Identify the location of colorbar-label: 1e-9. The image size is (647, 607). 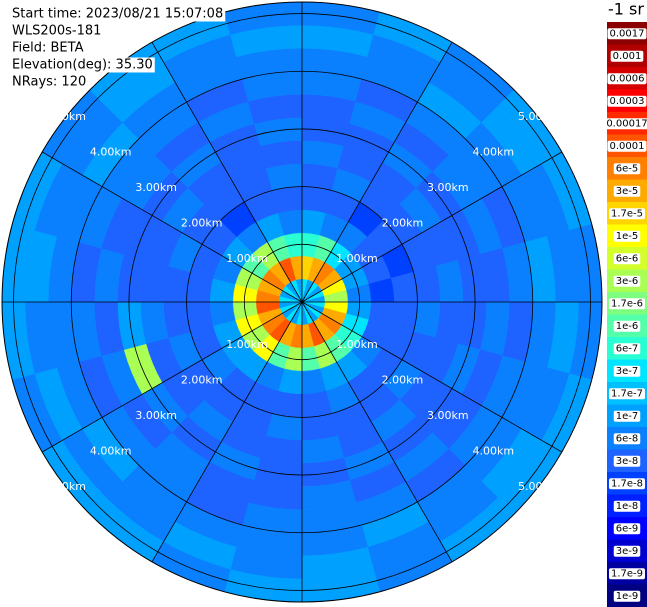
(627, 596).